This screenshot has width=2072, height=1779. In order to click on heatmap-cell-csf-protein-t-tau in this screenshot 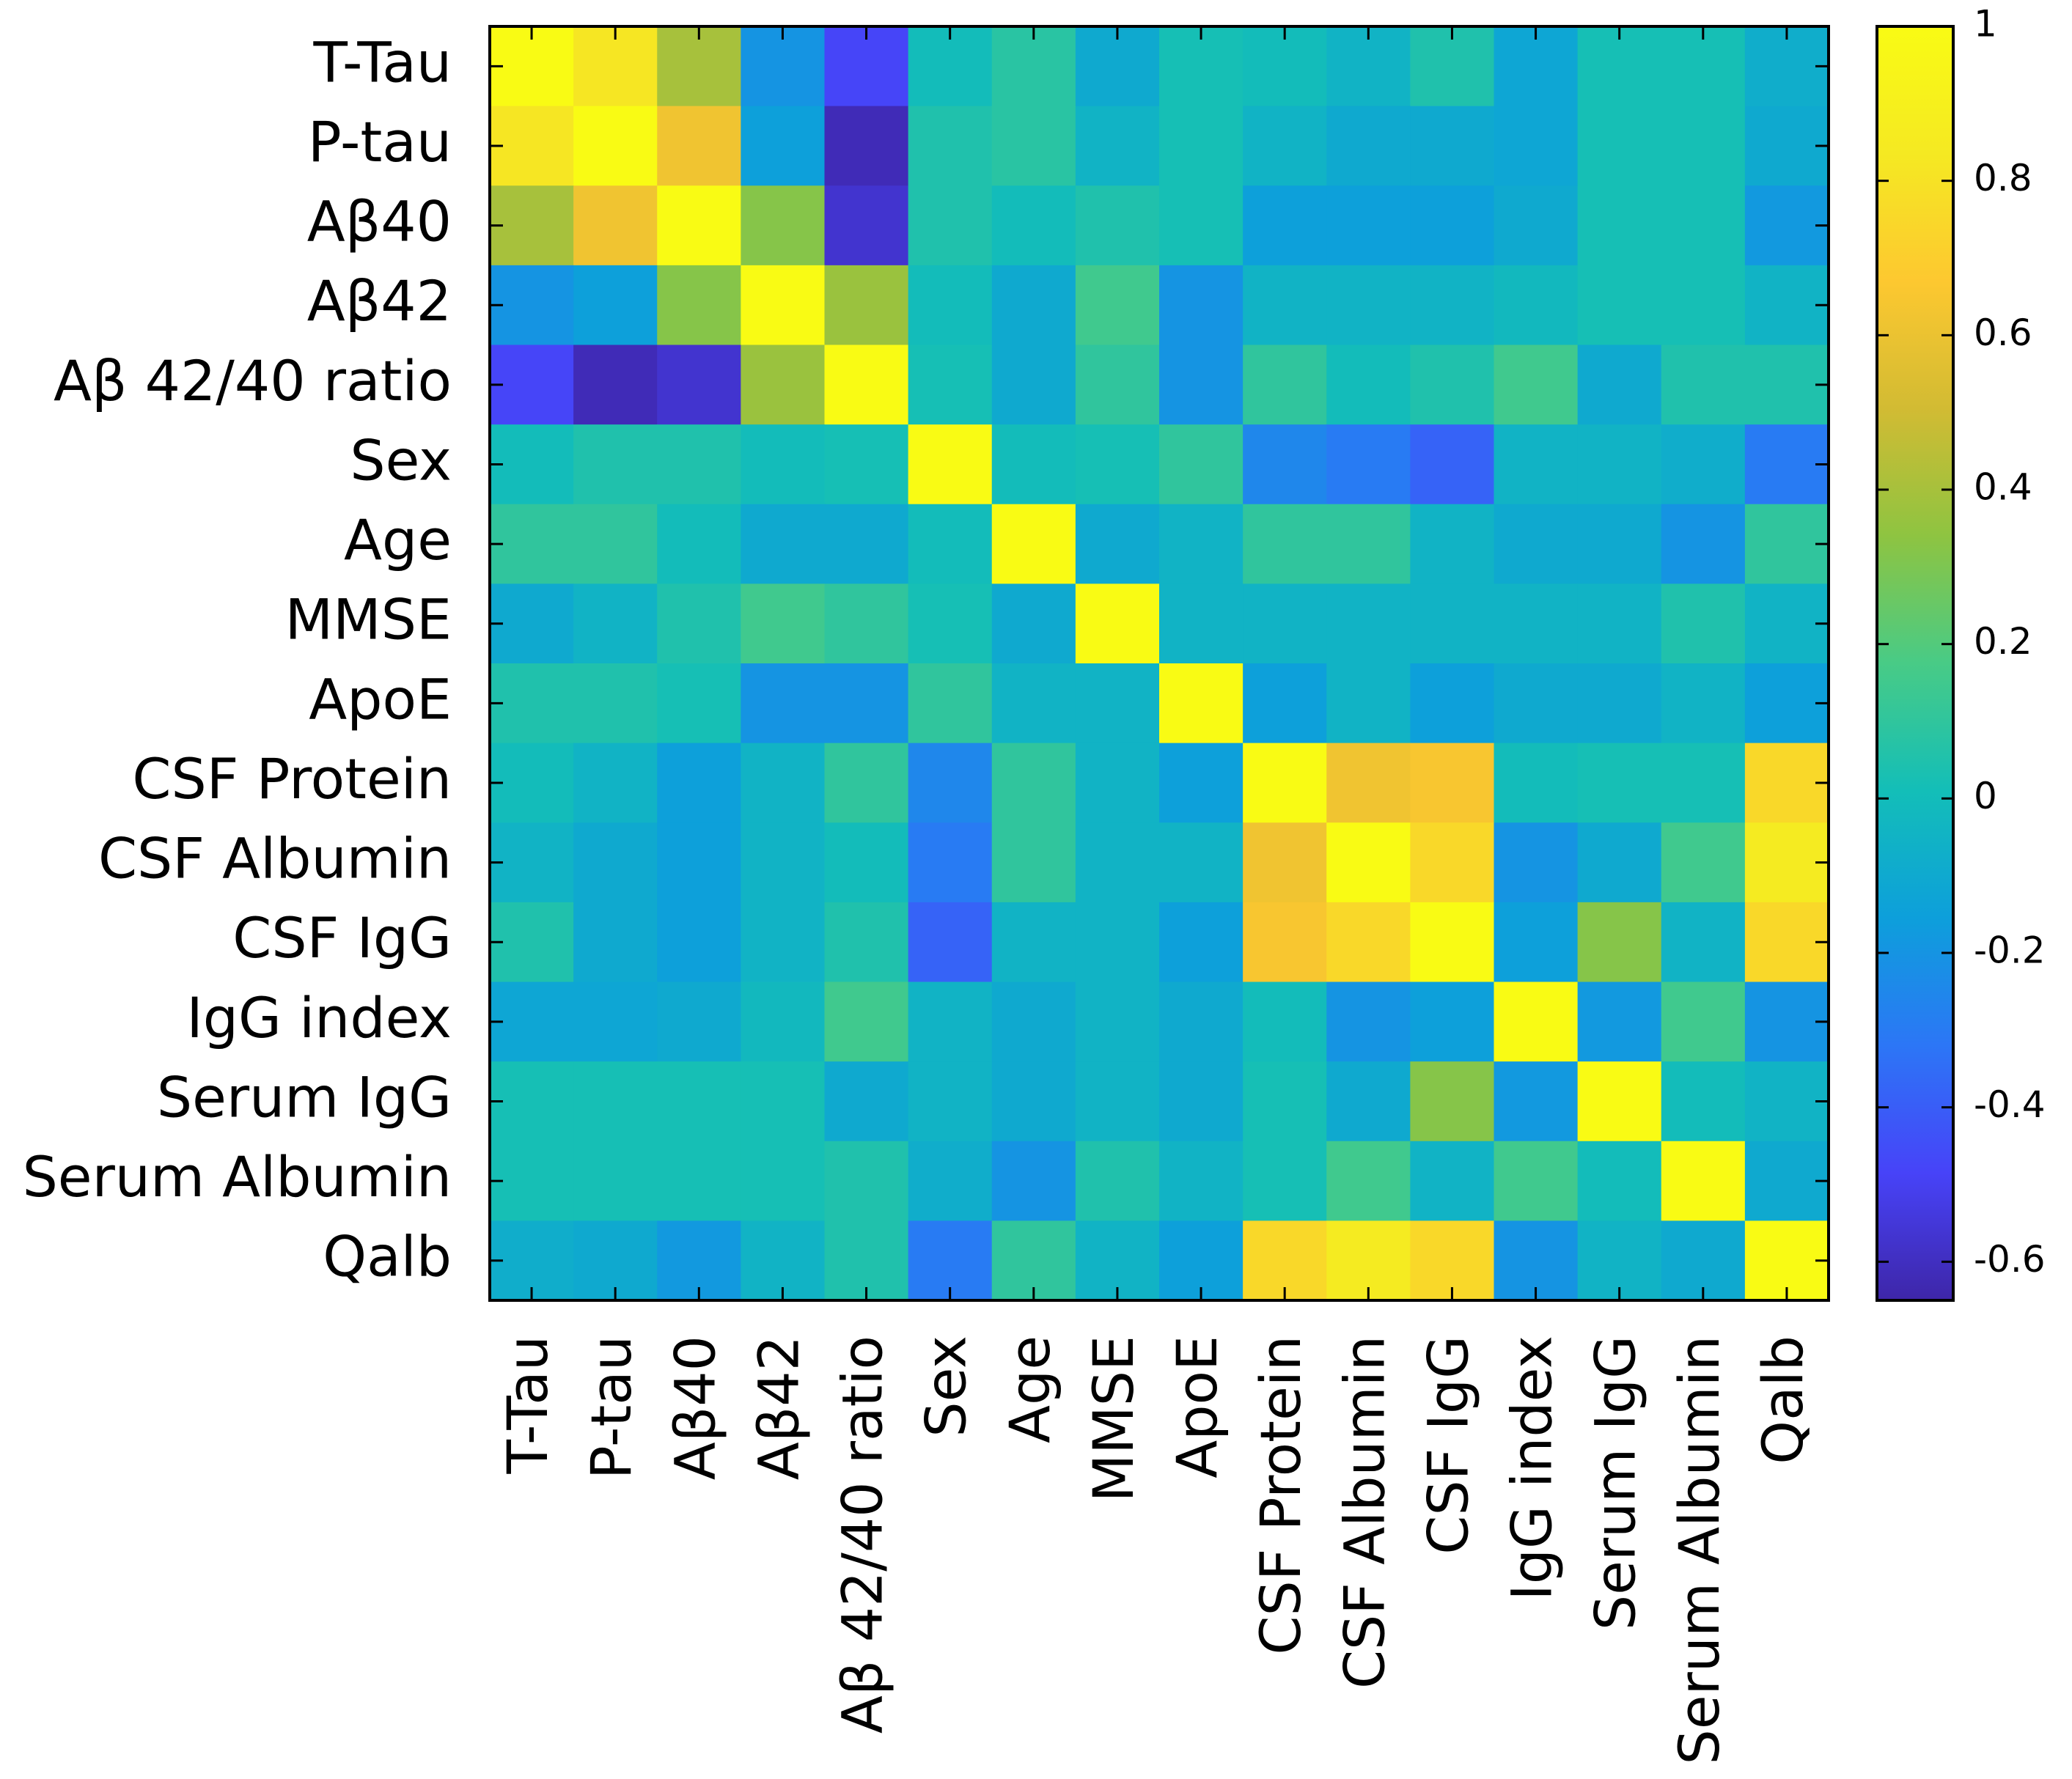, I will do `click(532, 783)`.